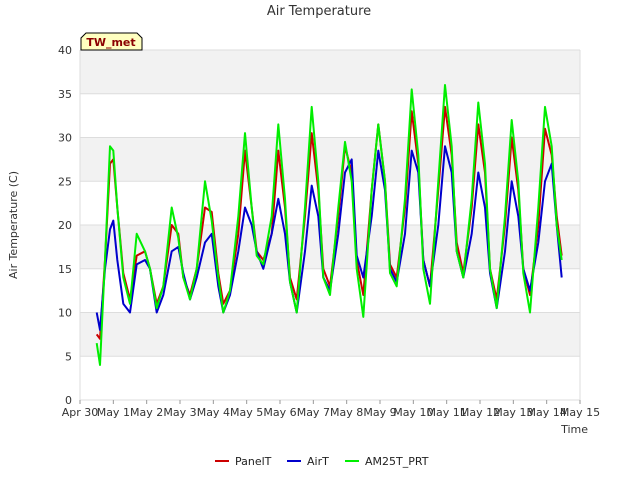 The height and width of the screenshot is (480, 640). What do you see at coordinates (68, 356) in the screenshot?
I see `y-tick-label: 5` at bounding box center [68, 356].